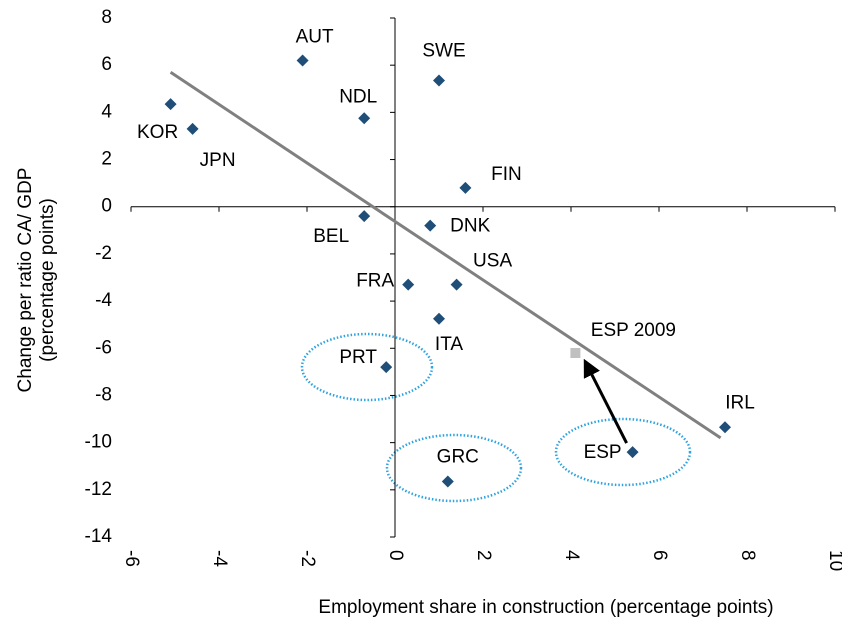 This screenshot has height=623, width=842. What do you see at coordinates (506, 174) in the screenshot?
I see `point-label: FIN` at bounding box center [506, 174].